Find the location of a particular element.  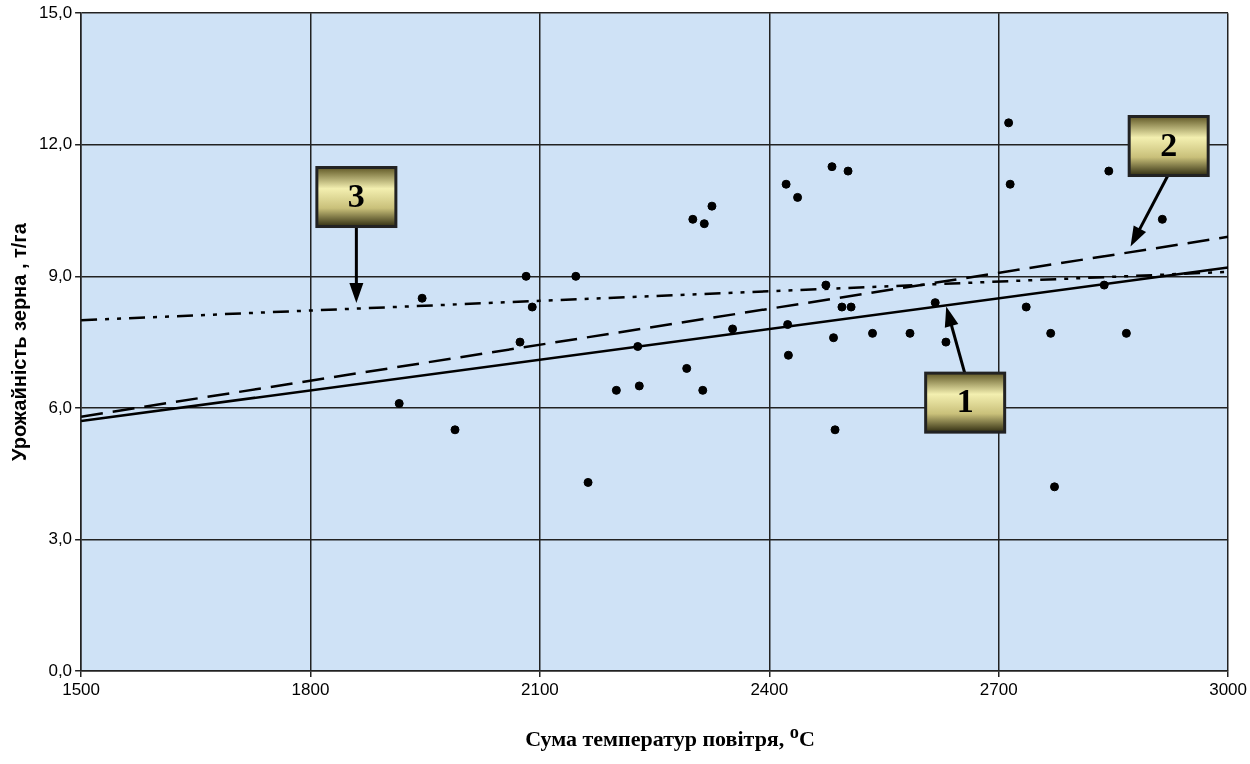

y-tick-label: 3,0 is located at coordinates (60, 539).